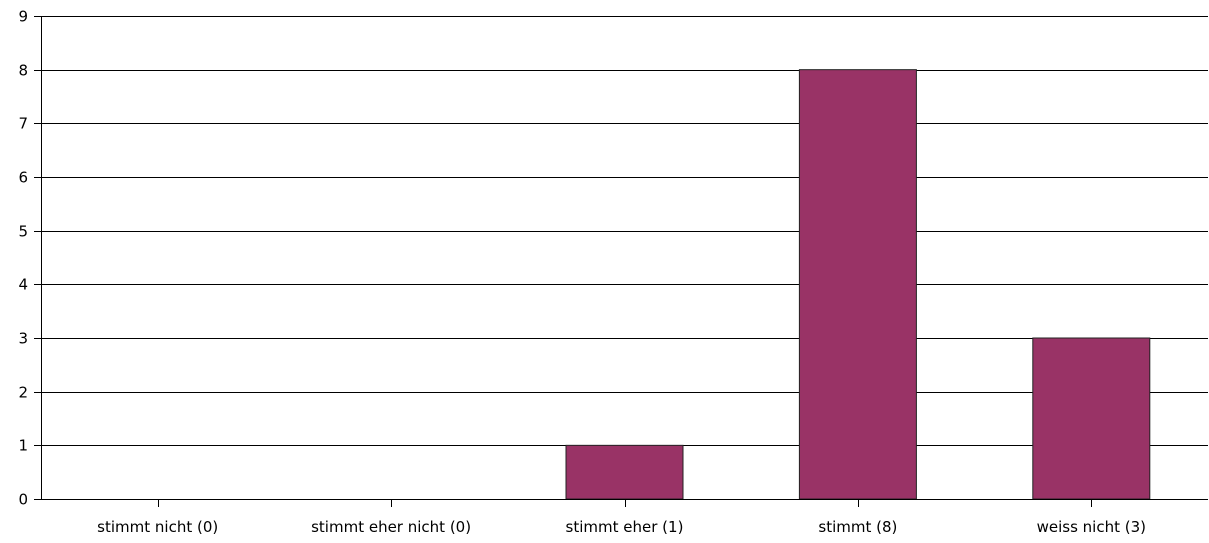  Describe the element at coordinates (23, 258) in the screenshot. I see `y-tick-labels: 0 1 2 3 4 5 6 7 8 9` at that location.